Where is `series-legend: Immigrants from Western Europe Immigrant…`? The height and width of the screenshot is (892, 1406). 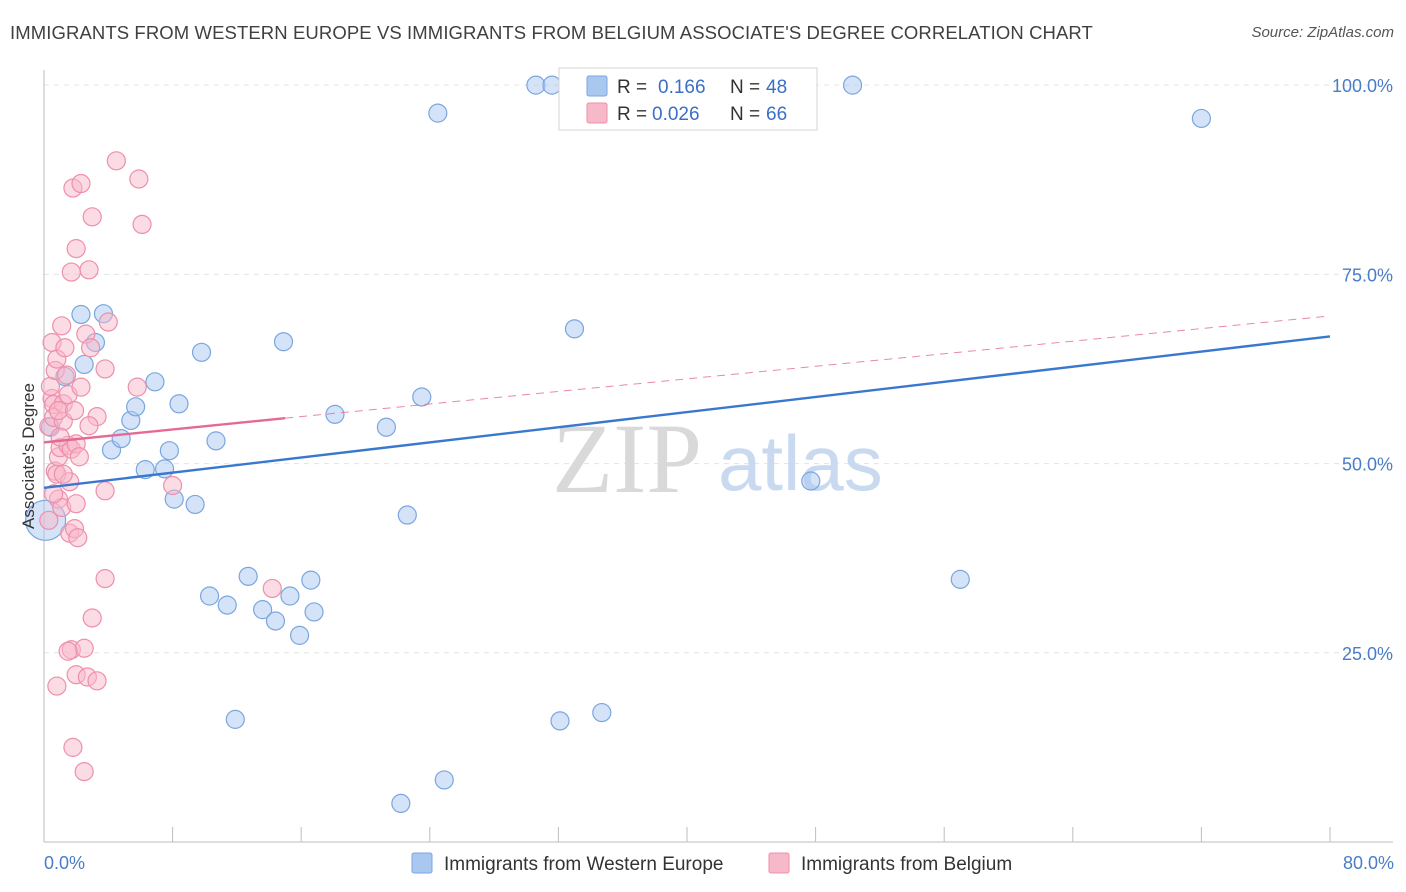 series-legend: Immigrants from Western Europe Immigrant… is located at coordinates (711, 863).